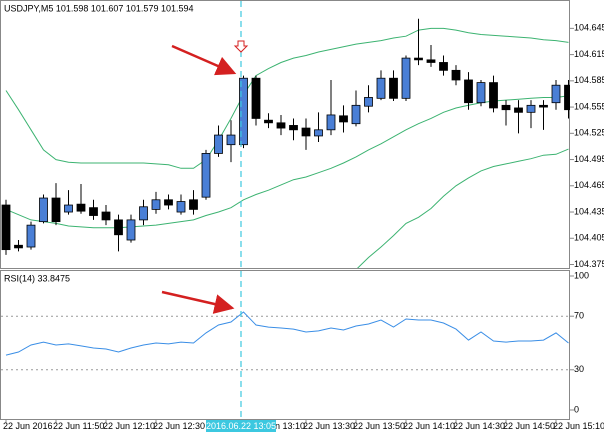 This screenshot has width=604, height=434. I want to click on y-tick-label: 0, so click(576, 409).